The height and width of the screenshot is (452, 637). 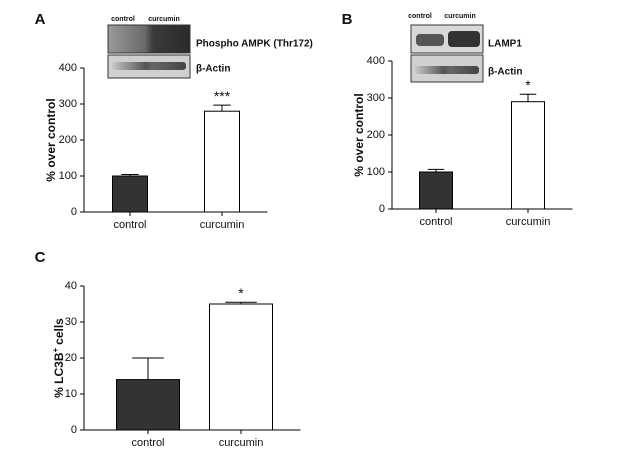 What do you see at coordinates (222, 96) in the screenshot?
I see `significance-label: ***` at bounding box center [222, 96].